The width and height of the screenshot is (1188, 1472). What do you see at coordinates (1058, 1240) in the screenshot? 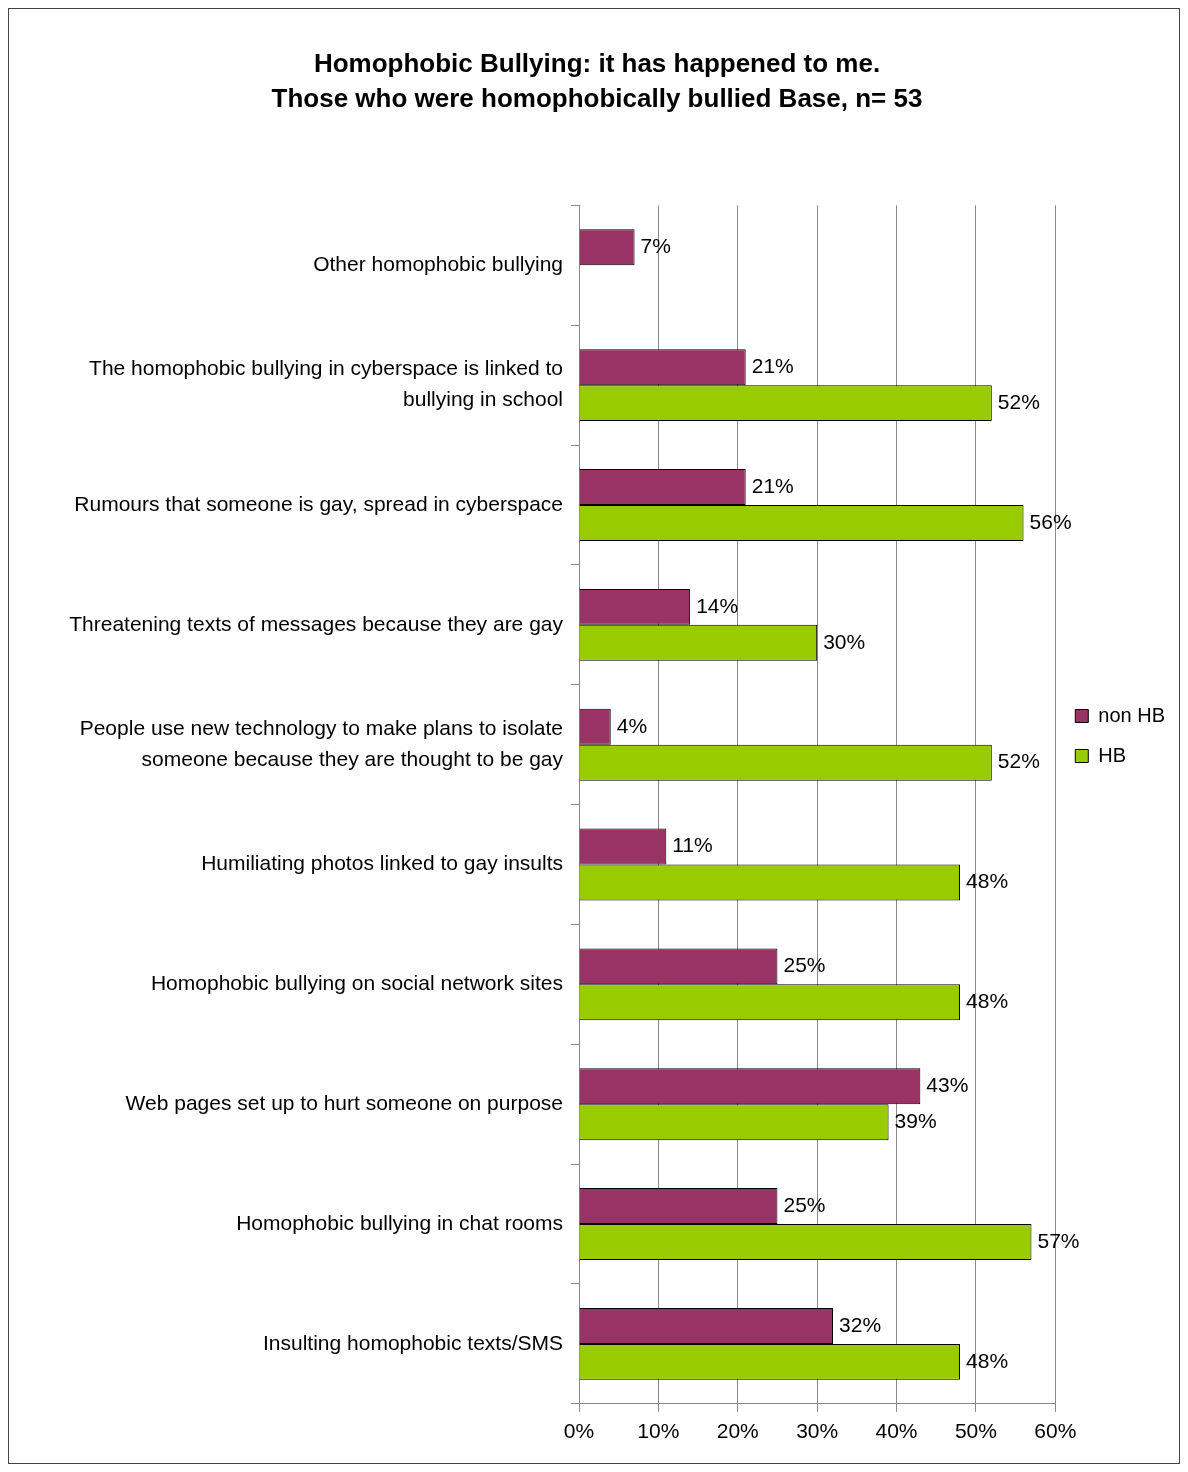
I see `data-label: 57%` at bounding box center [1058, 1240].